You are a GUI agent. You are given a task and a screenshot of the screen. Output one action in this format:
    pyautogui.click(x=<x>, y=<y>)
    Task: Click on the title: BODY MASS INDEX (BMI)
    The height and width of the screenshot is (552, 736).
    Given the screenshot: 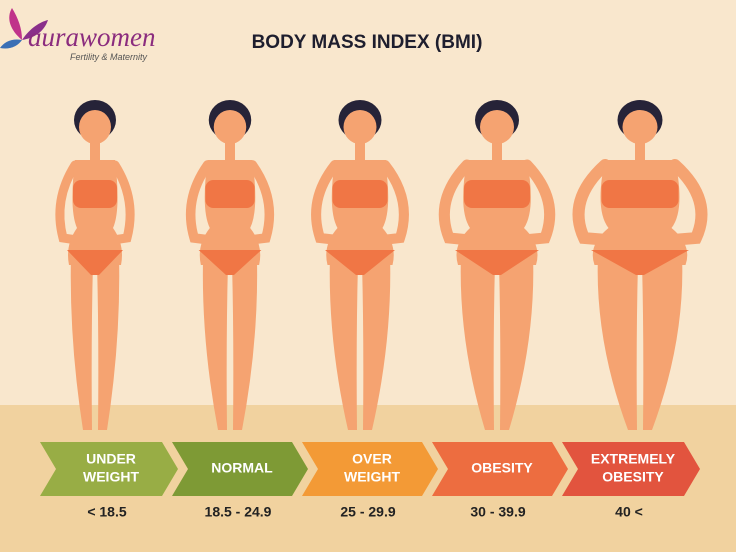 What is the action you would take?
    pyautogui.click(x=367, y=42)
    